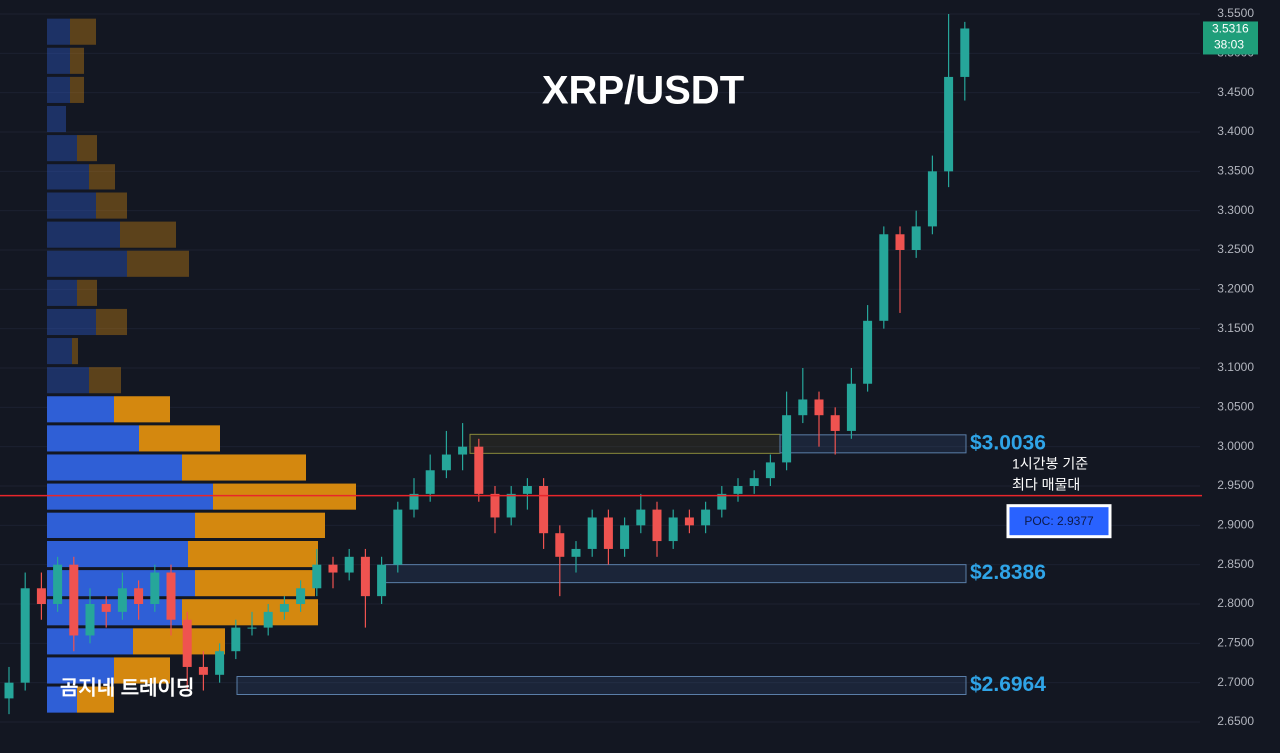 Image resolution: width=1280 pixels, height=753 pixels. What do you see at coordinates (1230, 38) in the screenshot?
I see `last-price-box` at bounding box center [1230, 38].